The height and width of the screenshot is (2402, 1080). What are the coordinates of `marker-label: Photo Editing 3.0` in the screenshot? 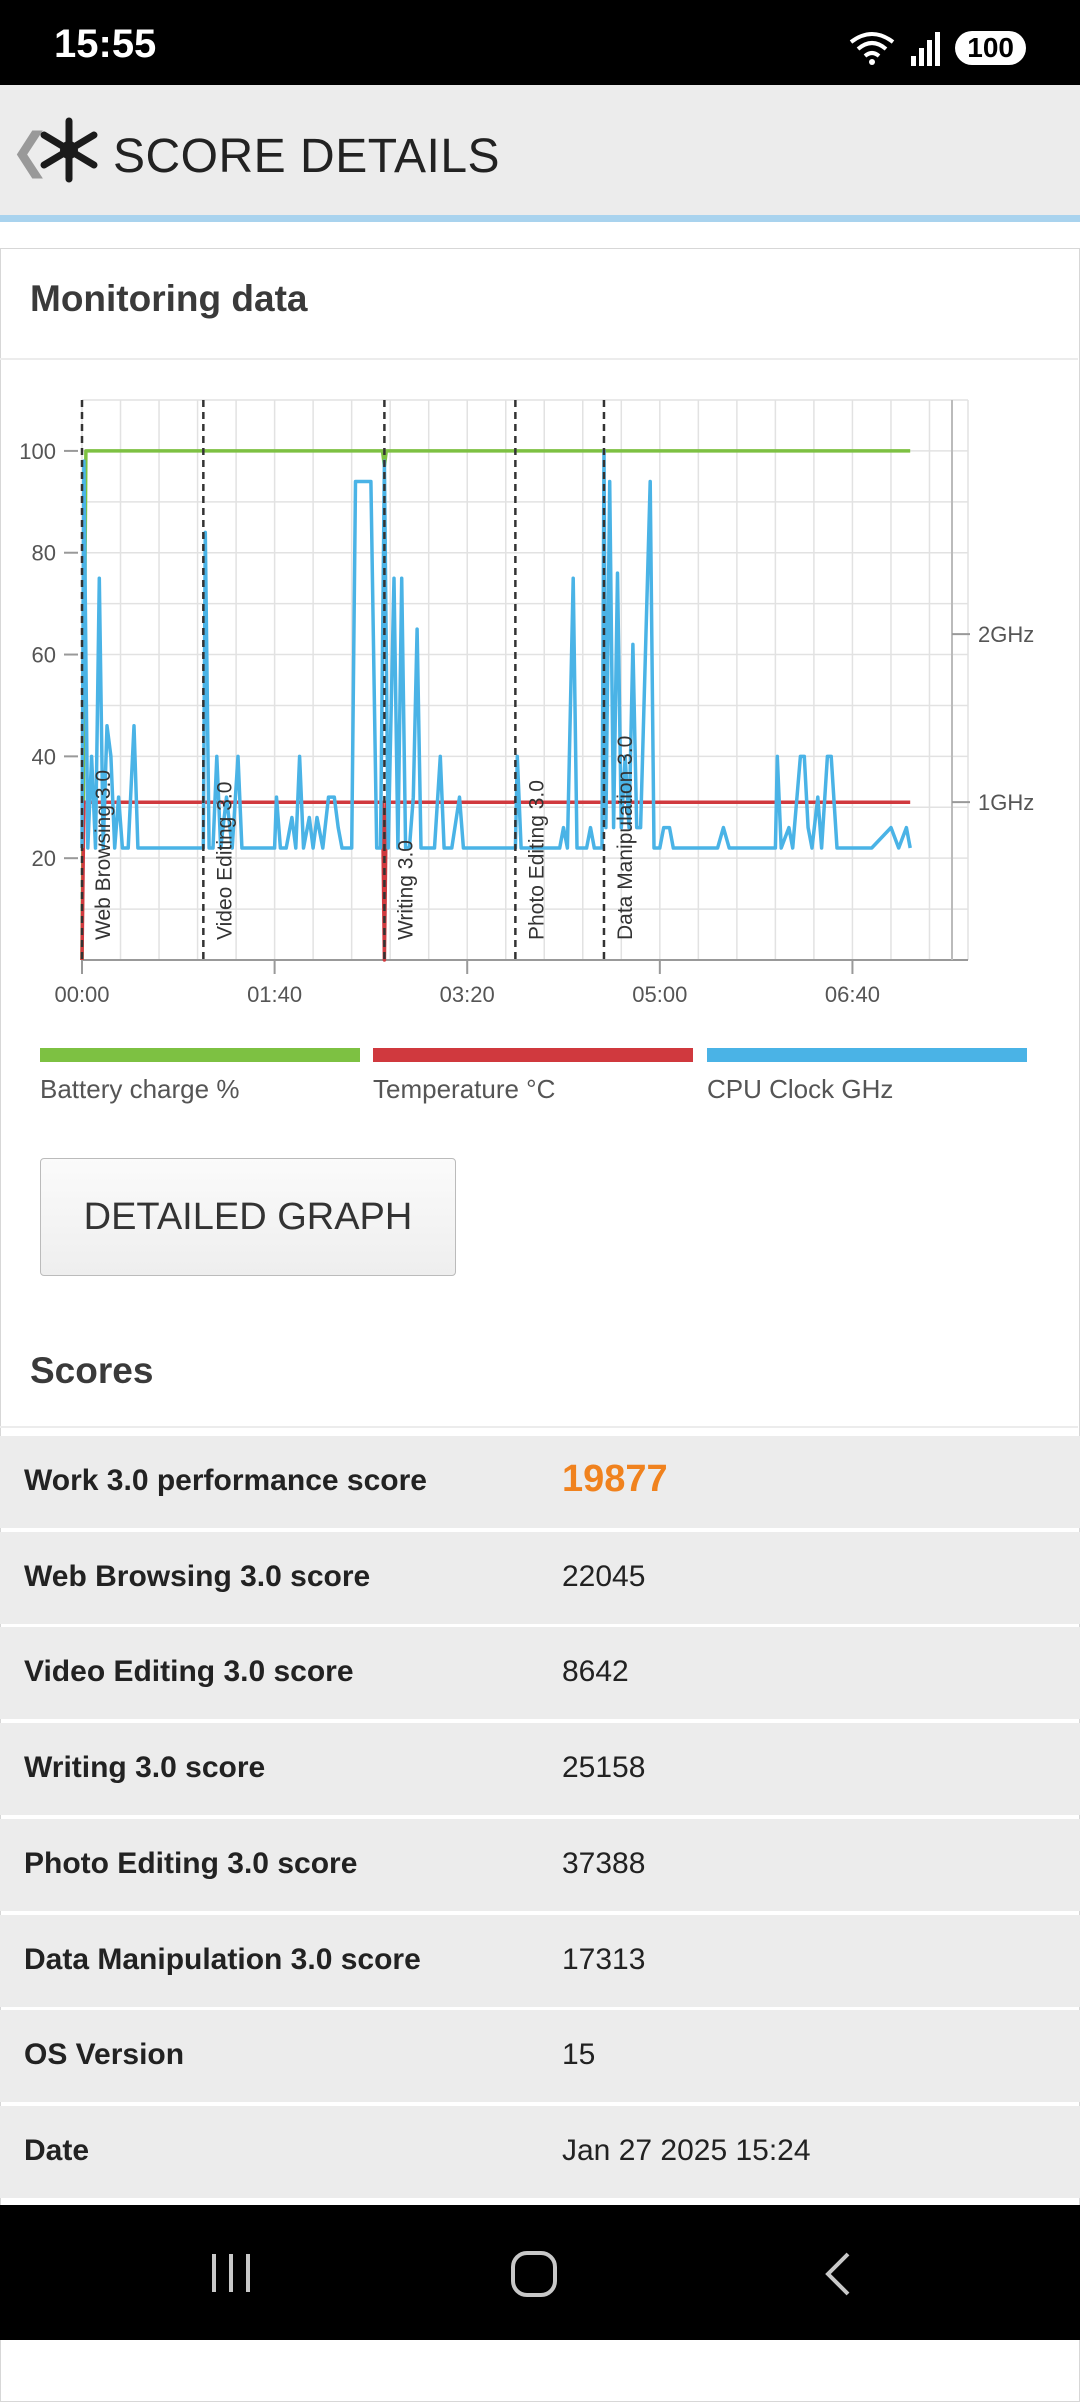 It's located at (536, 860).